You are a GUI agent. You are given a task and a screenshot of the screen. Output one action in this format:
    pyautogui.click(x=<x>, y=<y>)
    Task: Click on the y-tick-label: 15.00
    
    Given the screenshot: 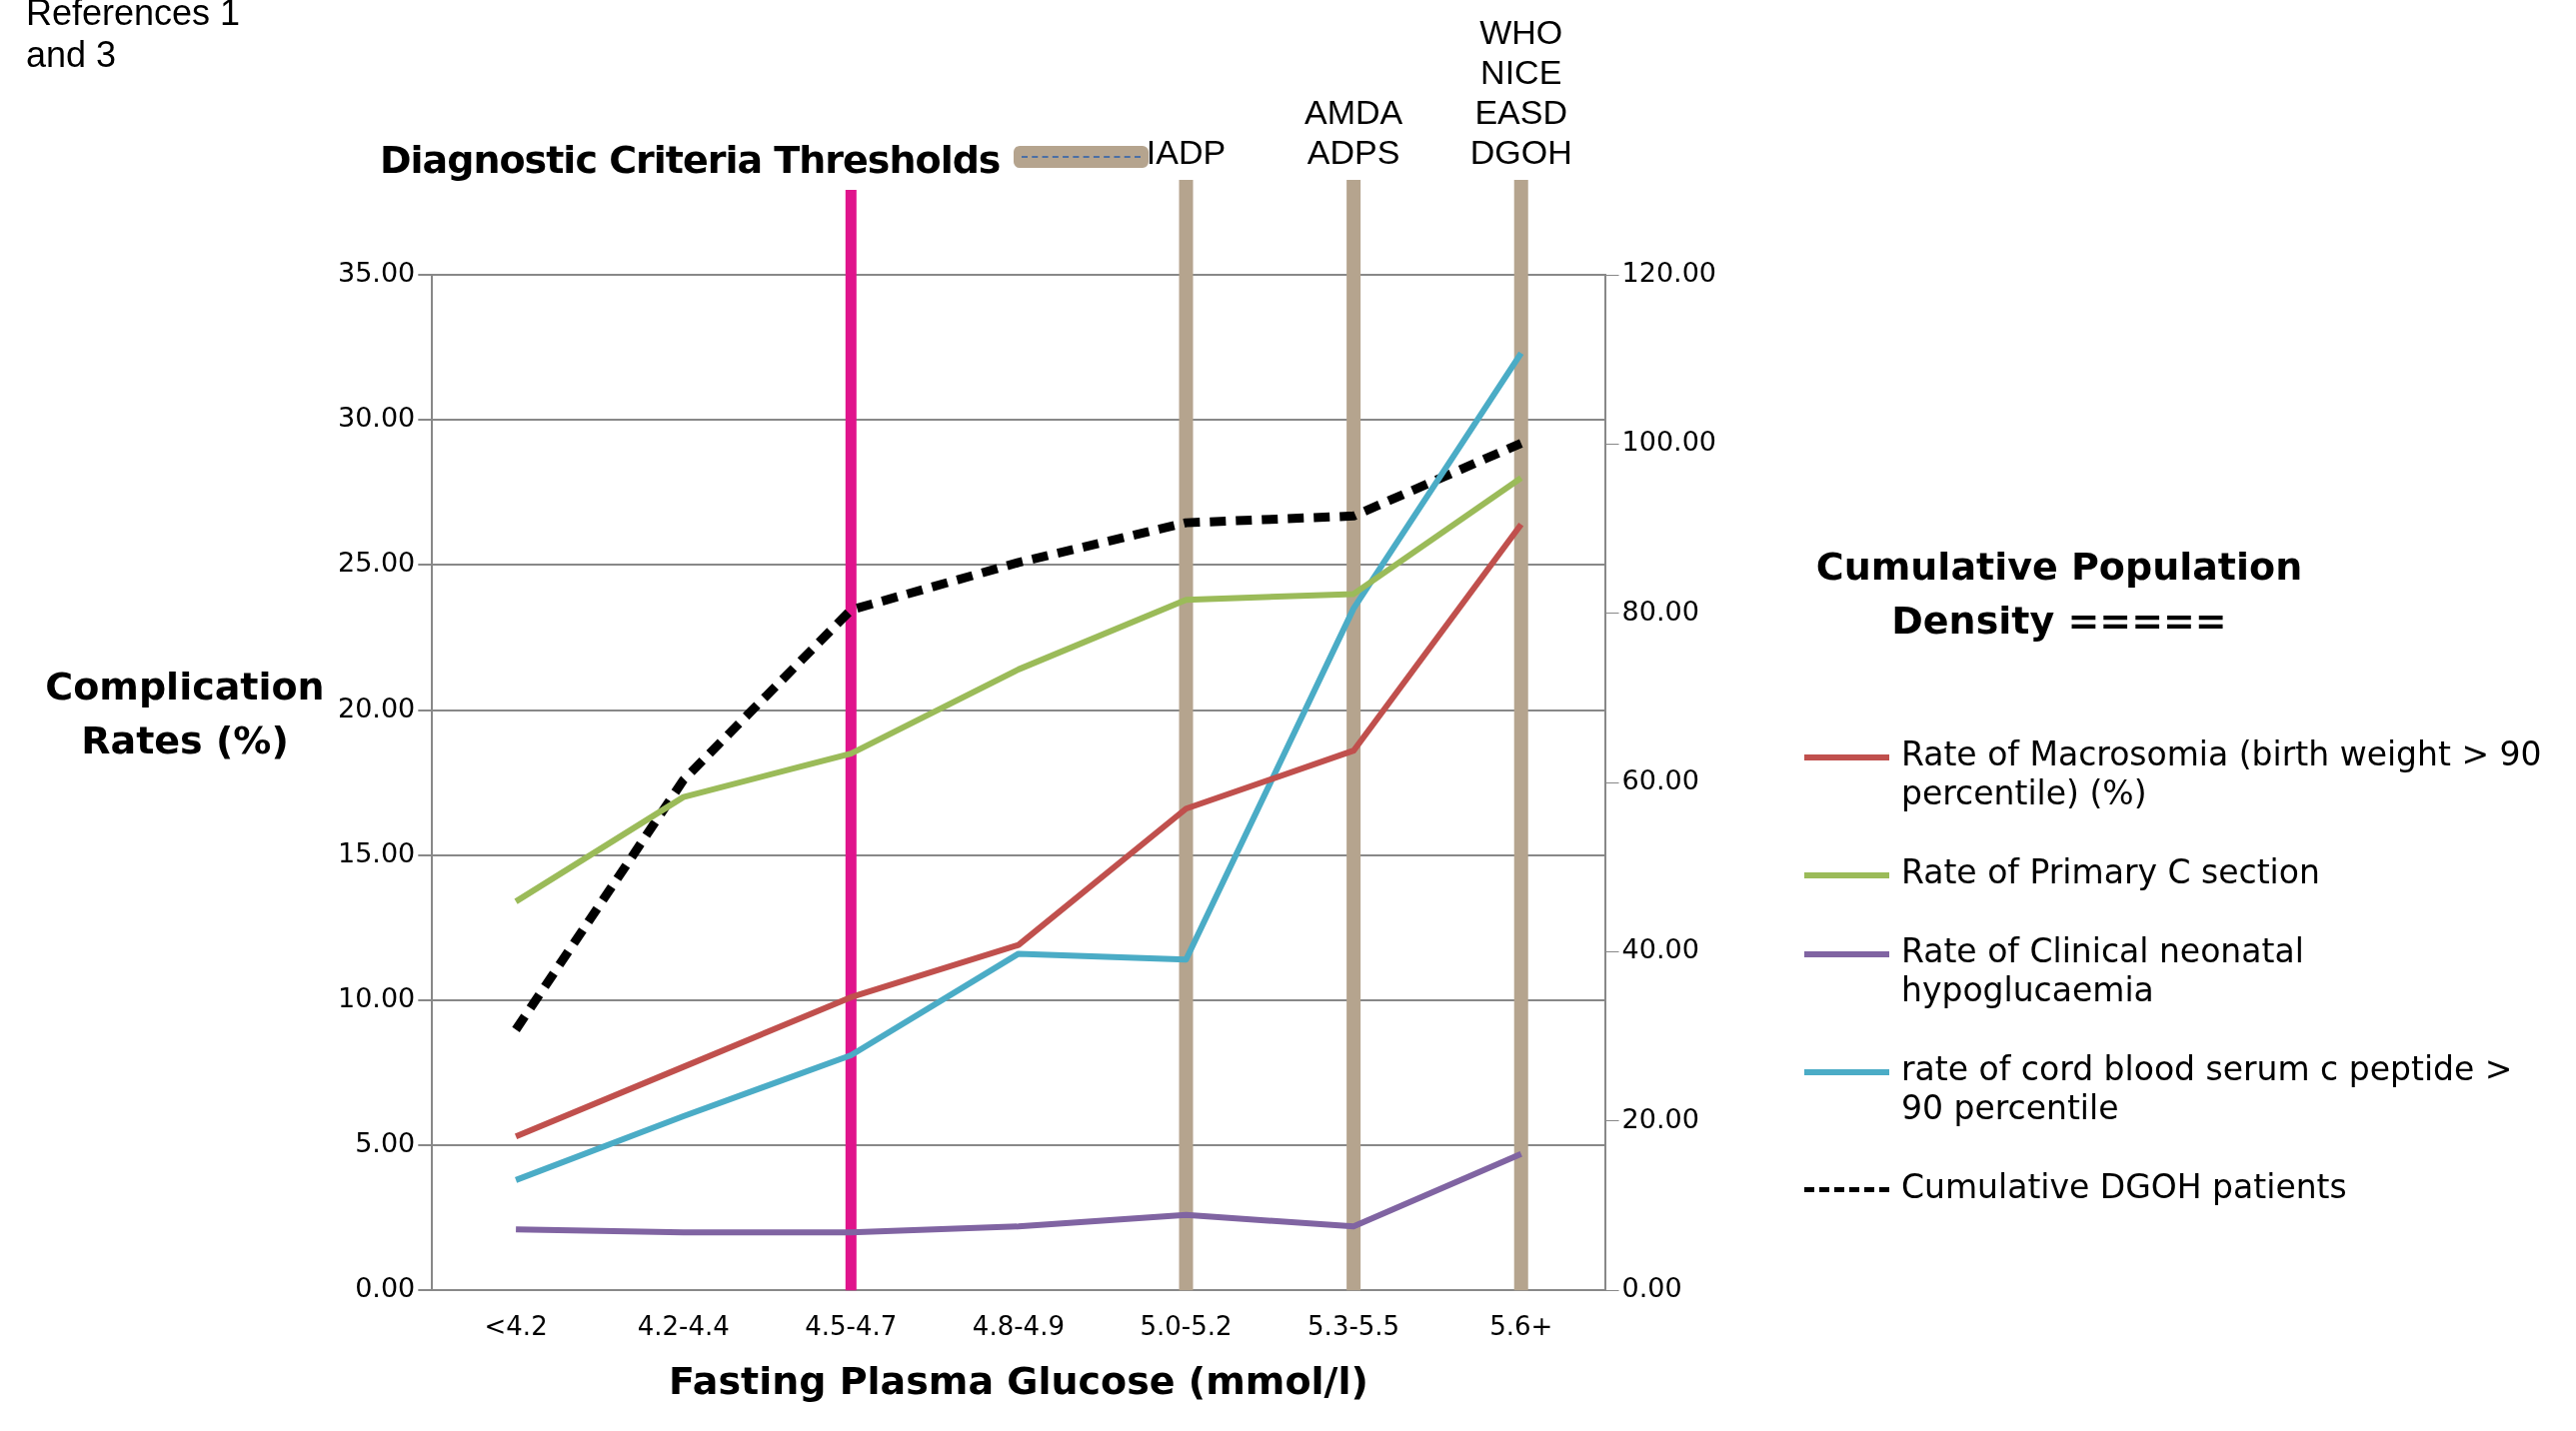 What is the action you would take?
    pyautogui.click(x=377, y=852)
    